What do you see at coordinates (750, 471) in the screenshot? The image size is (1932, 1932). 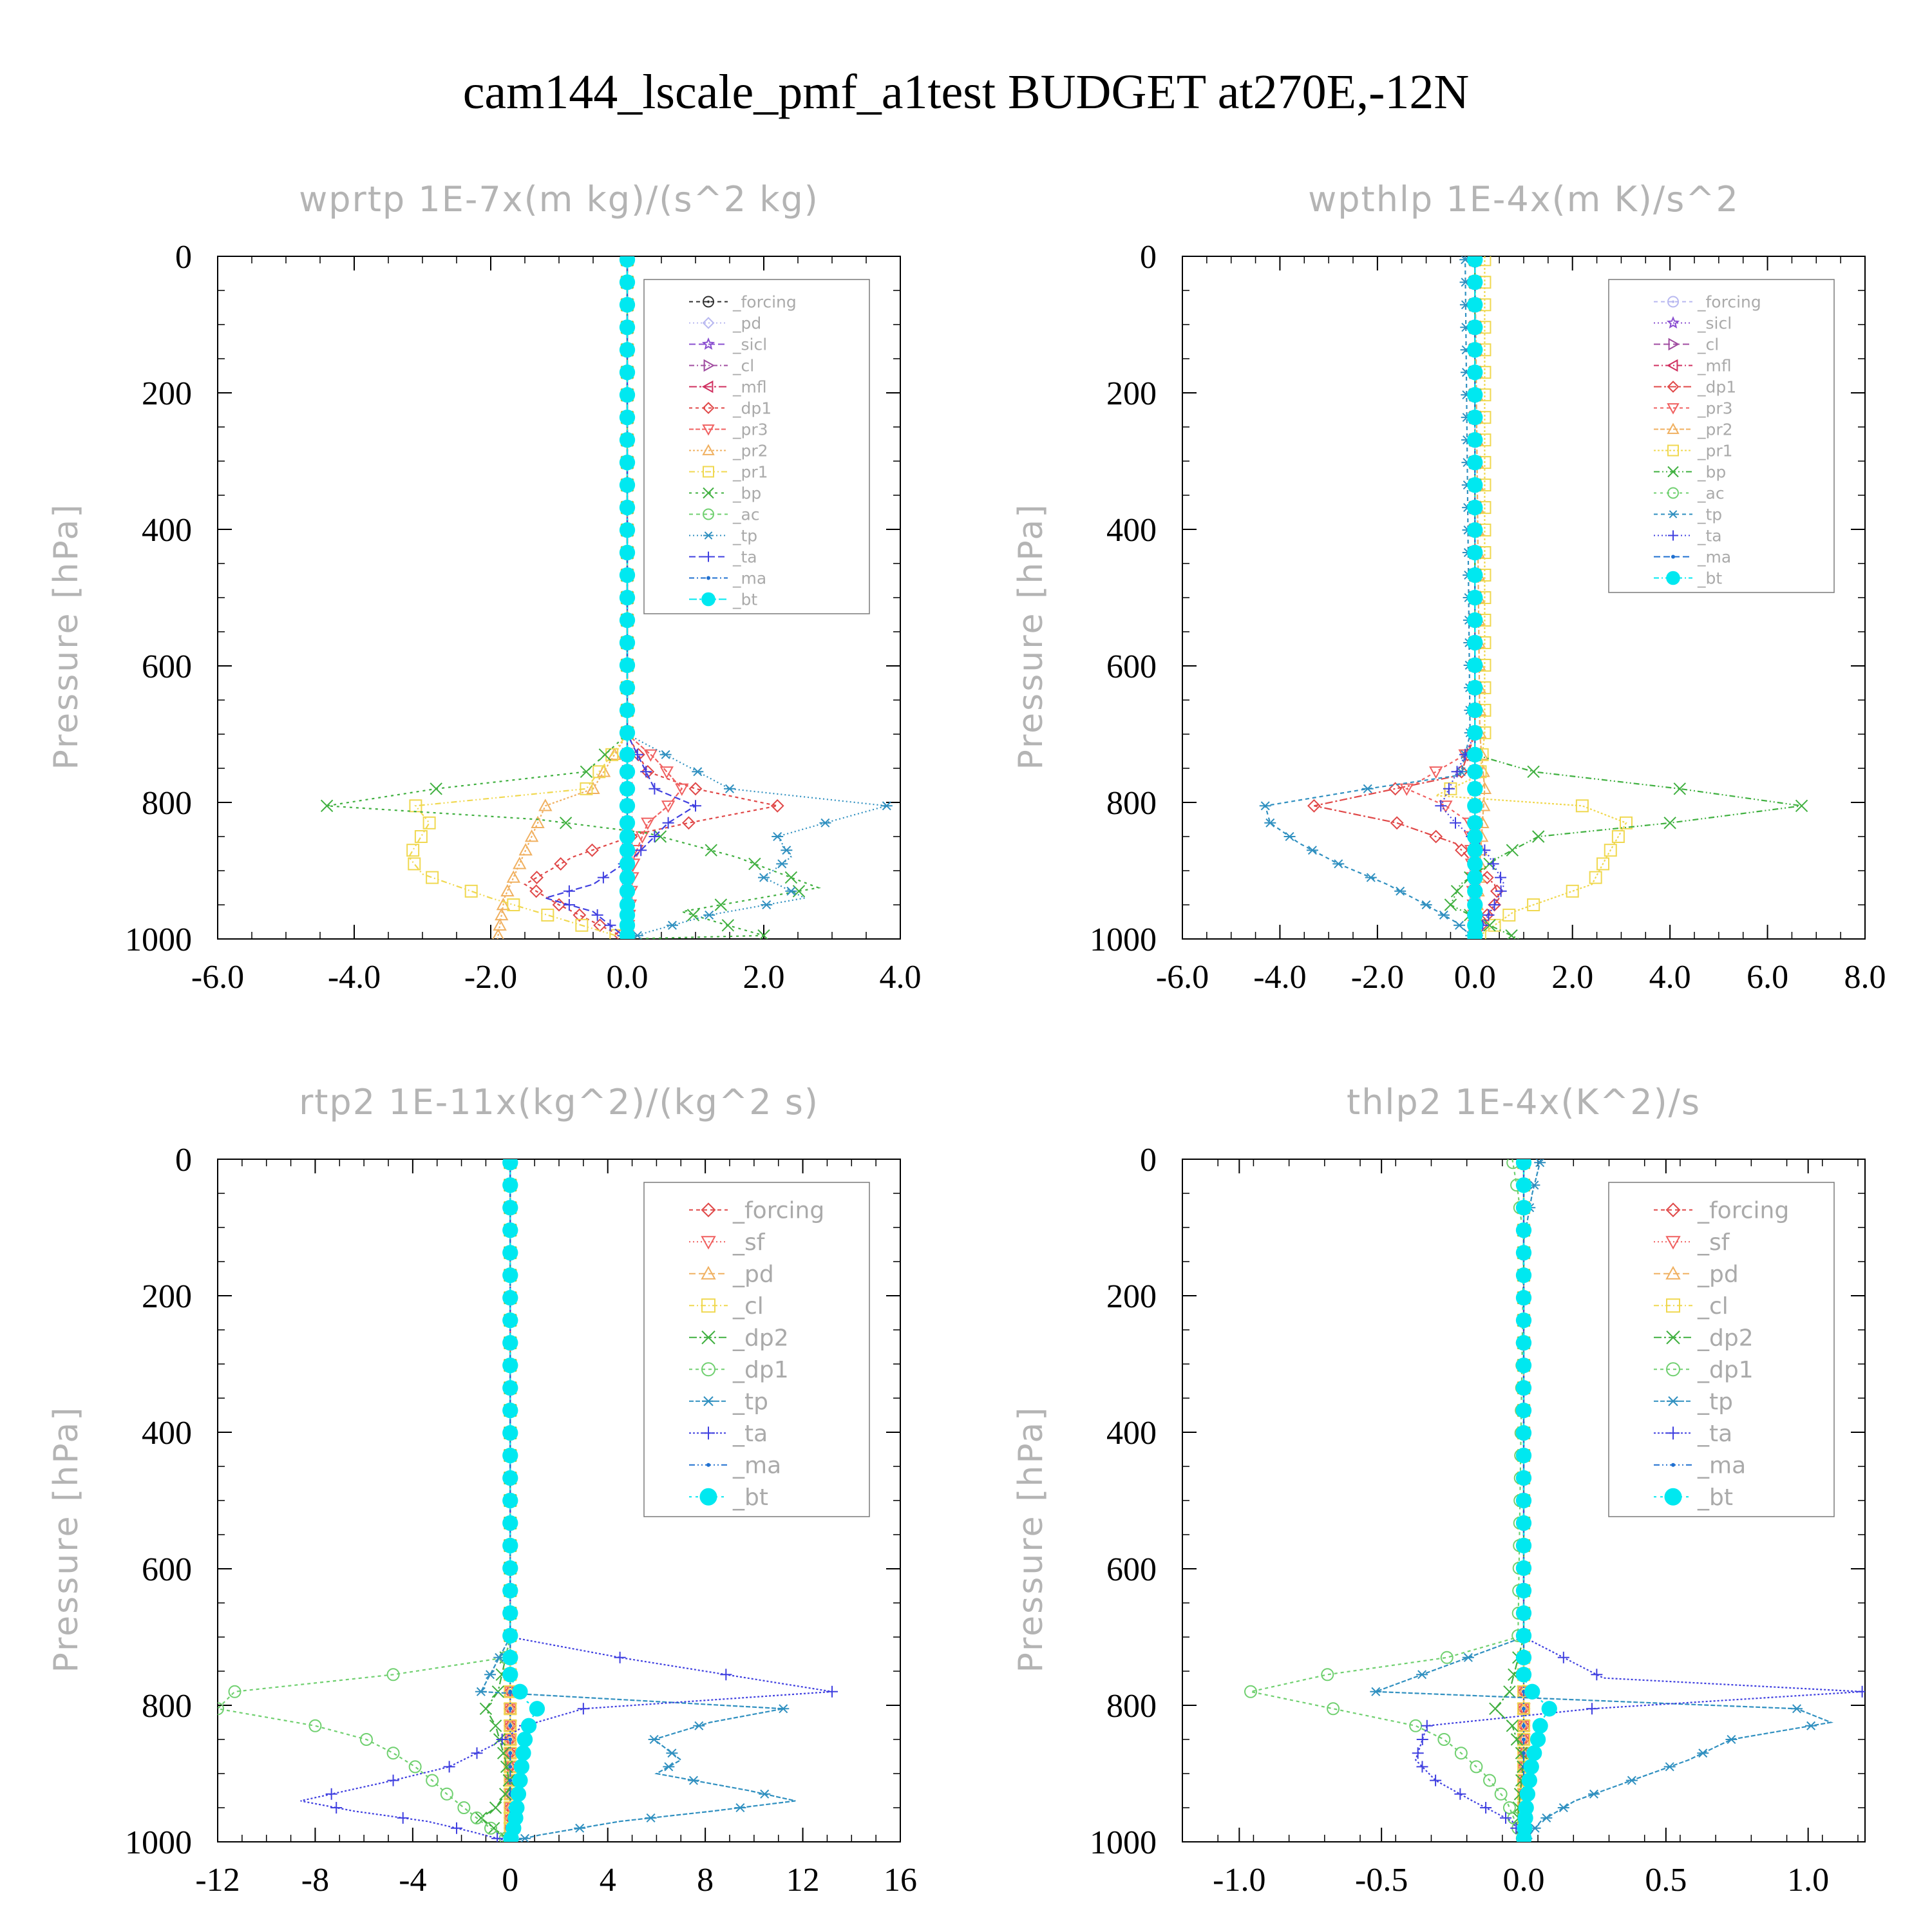 I see `legend-label: _pr1` at bounding box center [750, 471].